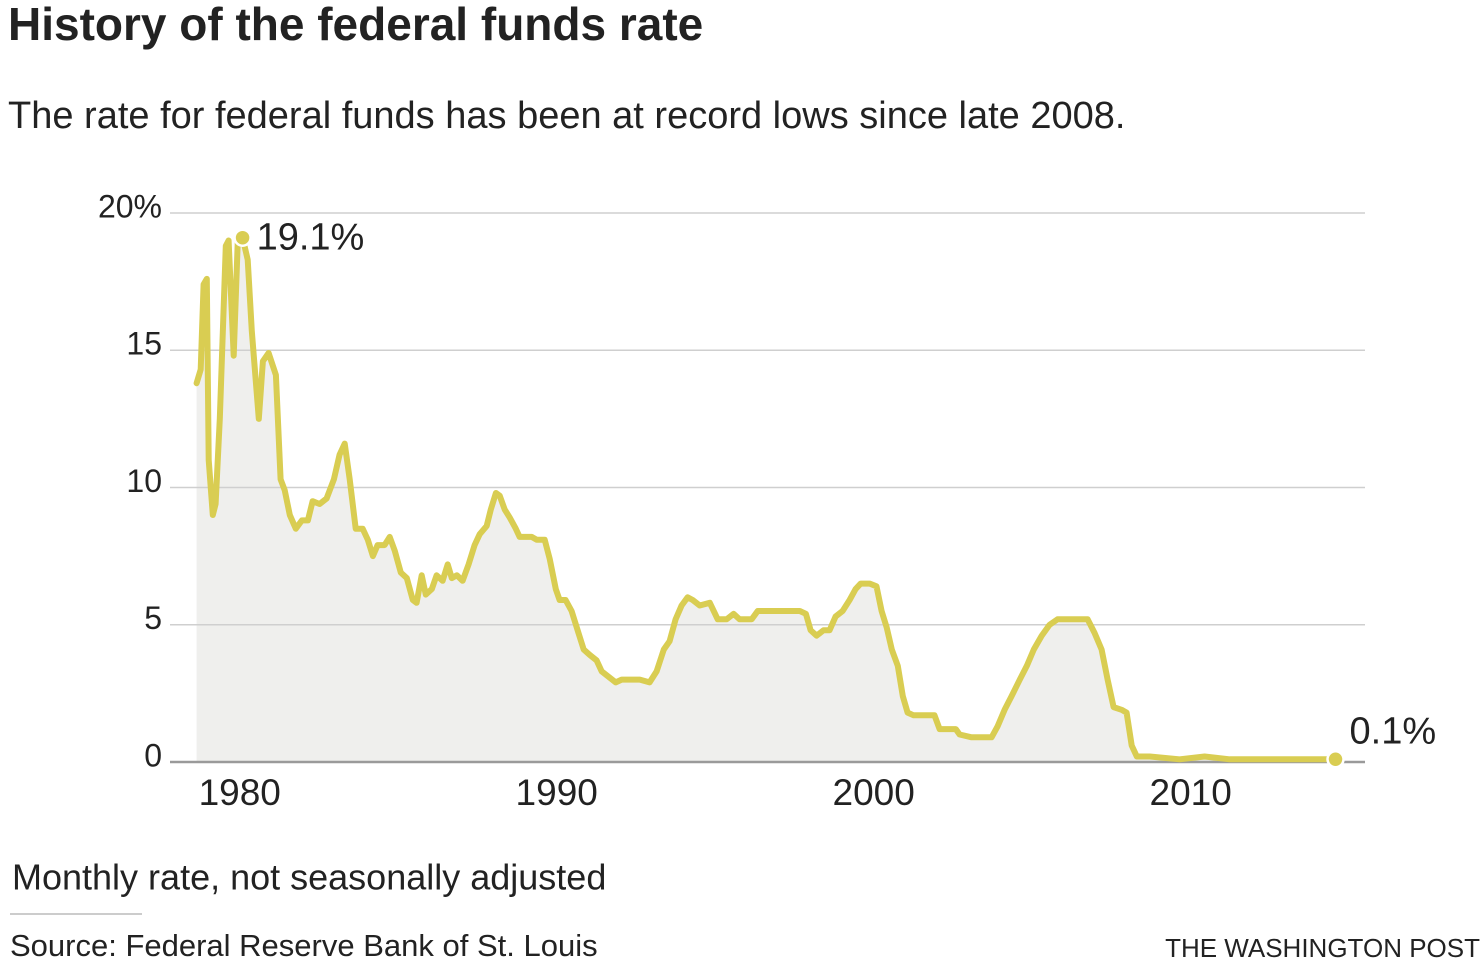  What do you see at coordinates (874, 792) in the screenshot?
I see `x-tick-label: 2000` at bounding box center [874, 792].